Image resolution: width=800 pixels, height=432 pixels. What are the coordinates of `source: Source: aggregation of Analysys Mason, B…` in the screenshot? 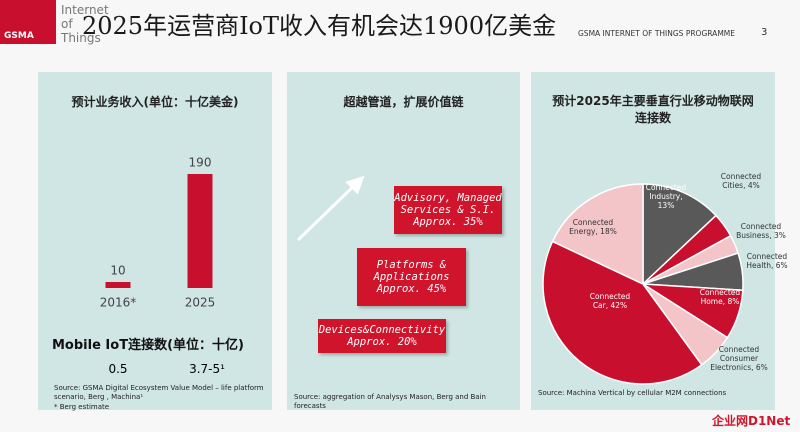 It's located at (390, 401).